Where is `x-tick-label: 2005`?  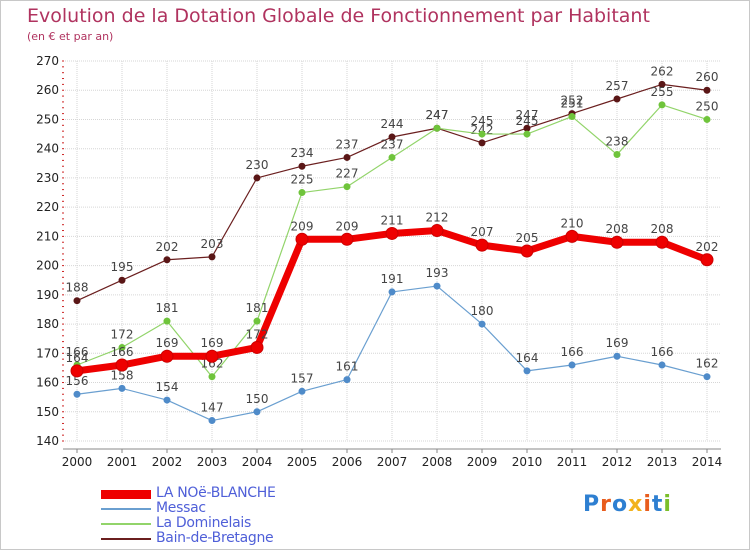 x-tick-label: 2005 is located at coordinates (302, 462).